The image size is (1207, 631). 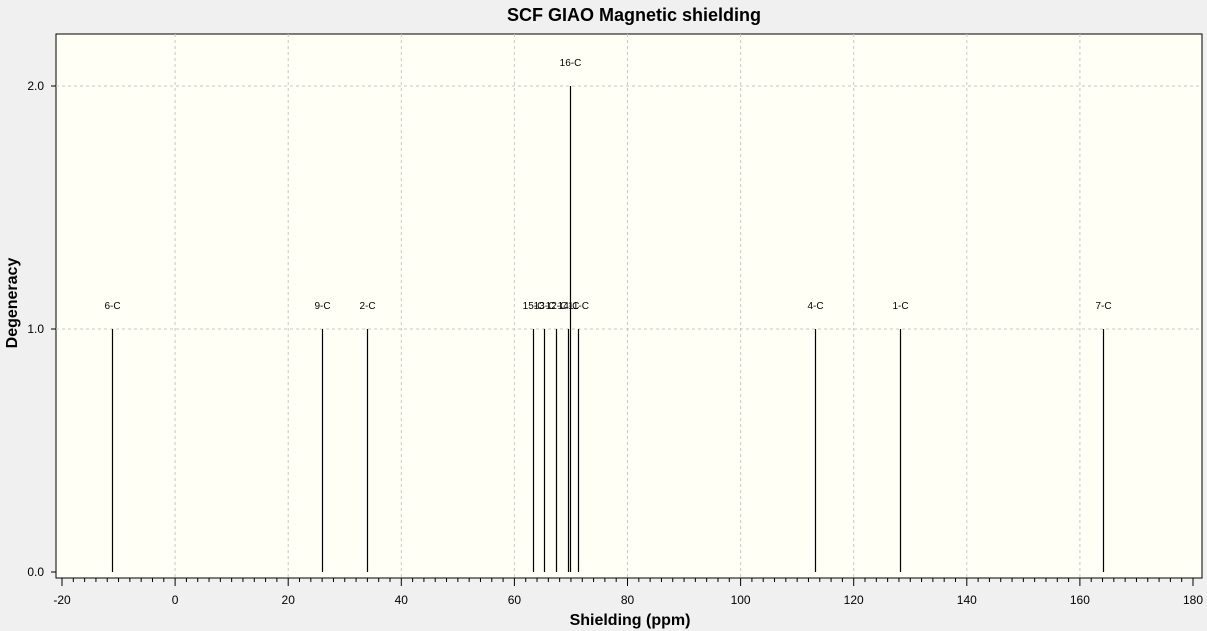 What do you see at coordinates (402, 600) in the screenshot?
I see `x-tick-label: 40` at bounding box center [402, 600].